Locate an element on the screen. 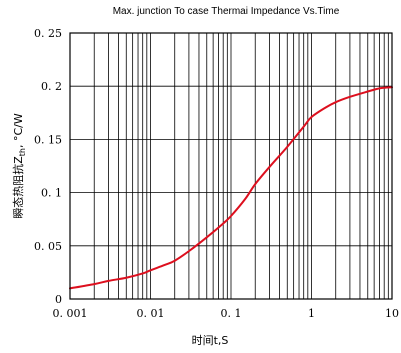 The height and width of the screenshot is (353, 401). y-tick-labels: 0 0. 05 0. 1 0. 15 0. 2 0. 25 is located at coordinates (48, 166).